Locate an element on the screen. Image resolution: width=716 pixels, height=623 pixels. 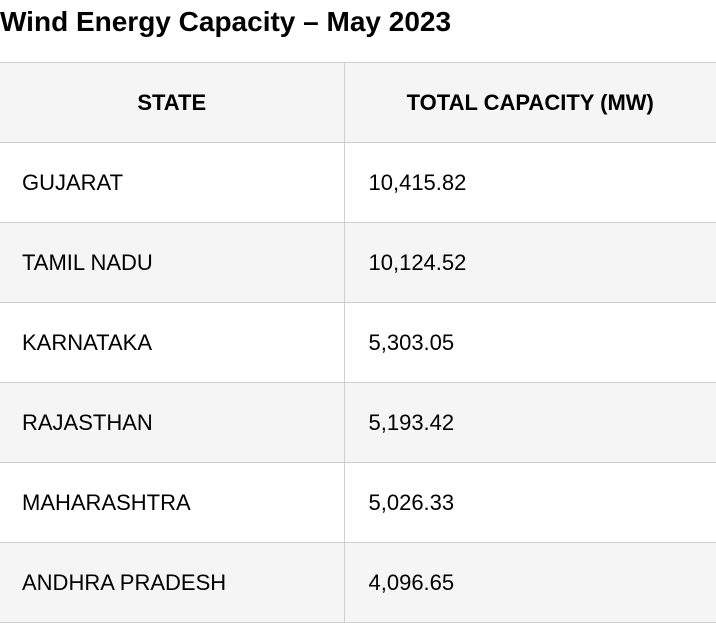
state-cell: RAJASTHAN is located at coordinates (172, 422).